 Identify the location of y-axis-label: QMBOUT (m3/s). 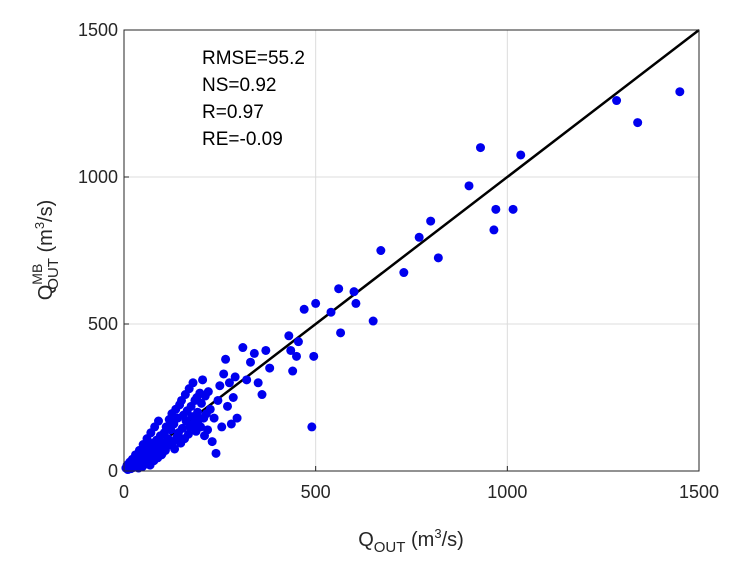
(45, 250).